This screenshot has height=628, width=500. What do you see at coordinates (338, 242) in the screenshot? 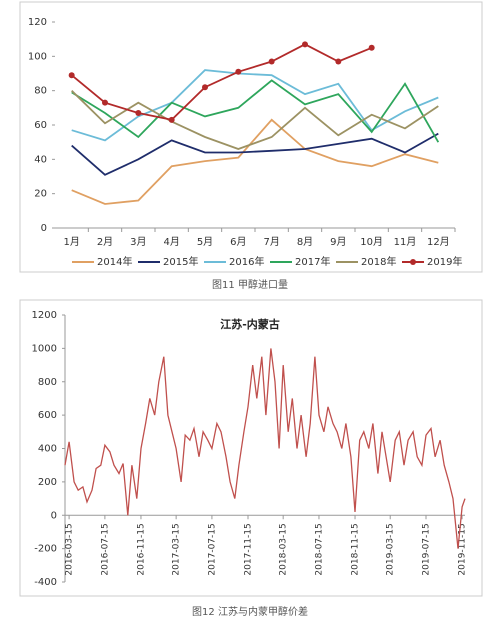
I see `x-tick-label: 9月` at bounding box center [338, 242].